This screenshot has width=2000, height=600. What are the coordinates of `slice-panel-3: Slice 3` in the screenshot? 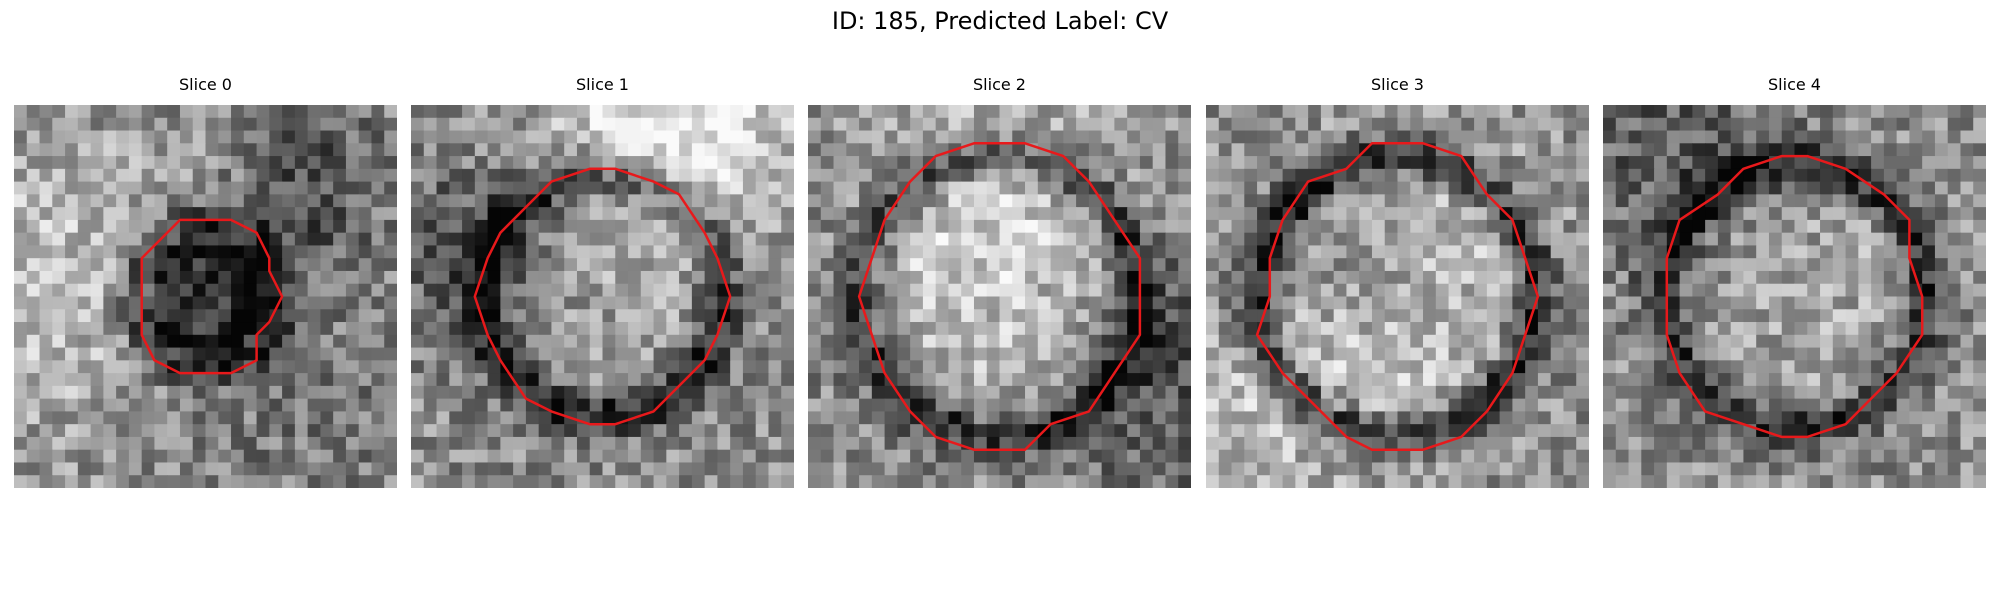 It's located at (1397, 281).